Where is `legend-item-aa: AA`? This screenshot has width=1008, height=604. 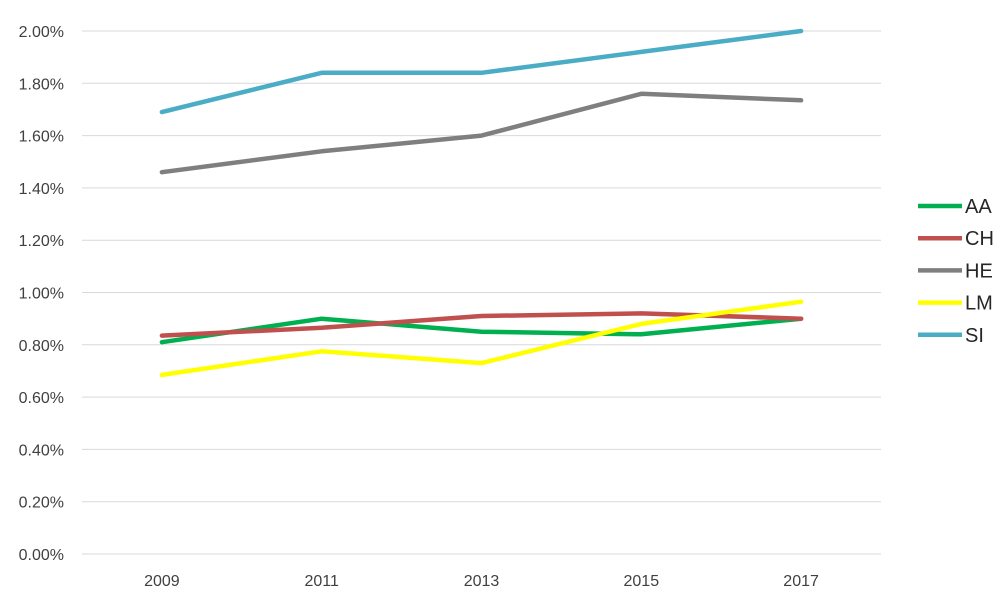
legend-item-aa: AA is located at coordinates (955, 207).